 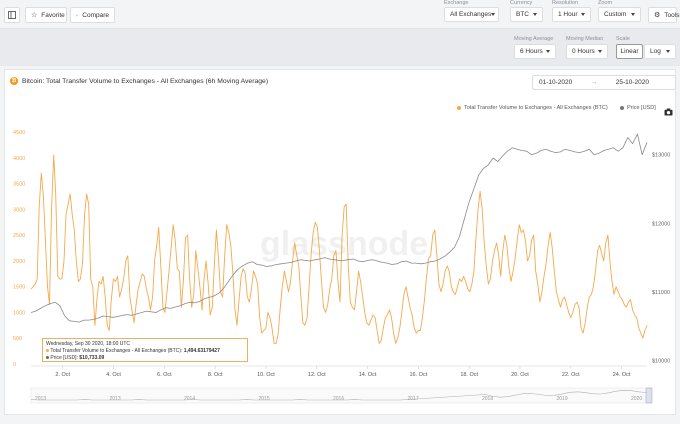 I want to click on scale-label: Scale, so click(x=623, y=39).